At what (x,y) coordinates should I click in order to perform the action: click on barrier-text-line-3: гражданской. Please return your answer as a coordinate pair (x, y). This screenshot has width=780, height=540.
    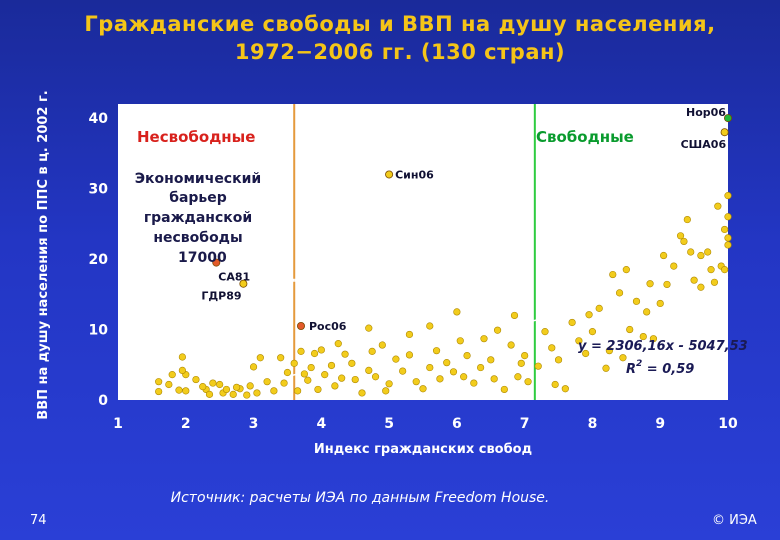
    Looking at the image, I should click on (198, 218).